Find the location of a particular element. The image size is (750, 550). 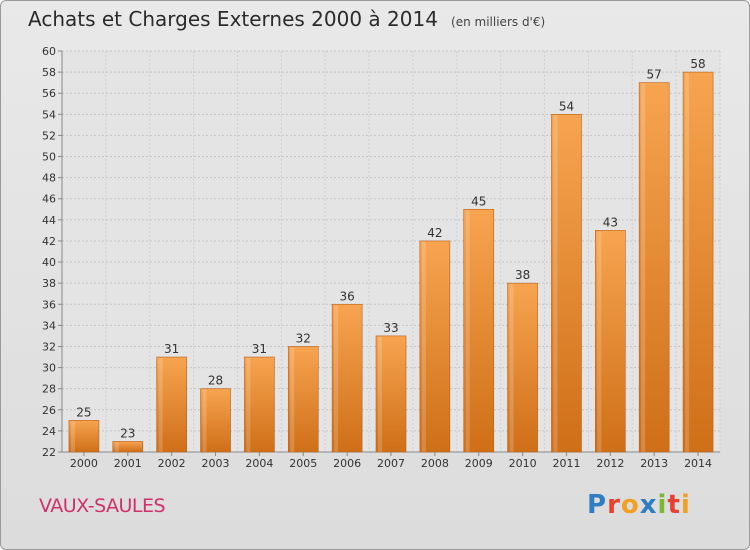

y-tick-label: 22 is located at coordinates (49, 452).